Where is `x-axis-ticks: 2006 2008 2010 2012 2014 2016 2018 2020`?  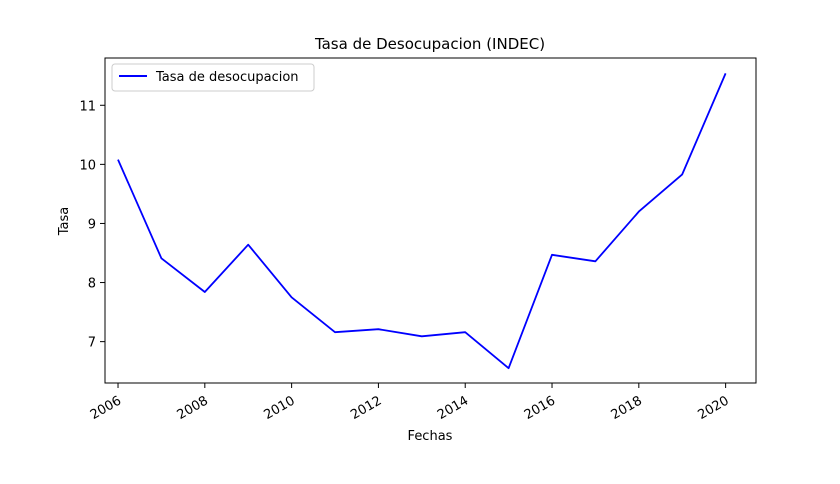 x-axis-ticks: 2006 2008 2010 2012 2014 2016 2018 2020 is located at coordinates (410, 403).